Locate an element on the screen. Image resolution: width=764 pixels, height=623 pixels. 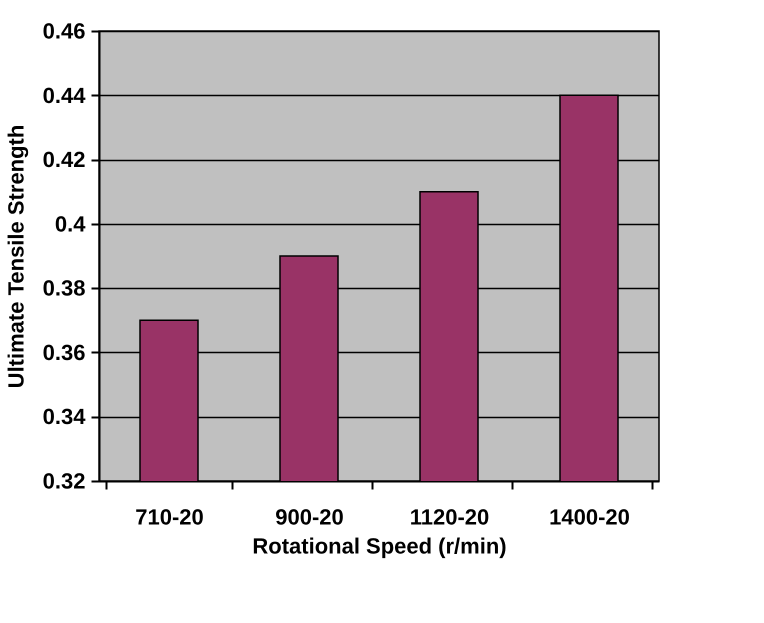
y-tick-label: 0.46 is located at coordinates (64, 31).